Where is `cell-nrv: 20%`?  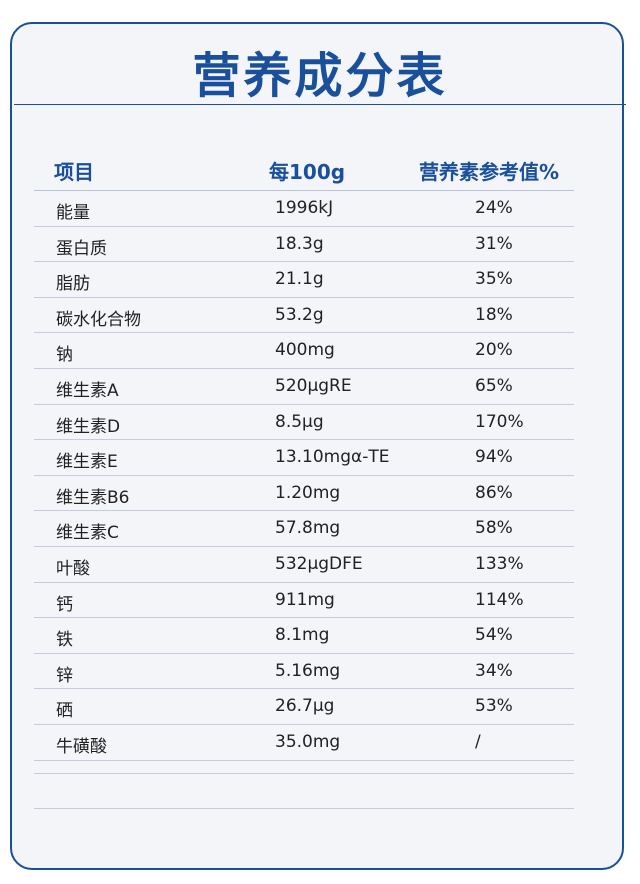 cell-nrv: 20% is located at coordinates (494, 350).